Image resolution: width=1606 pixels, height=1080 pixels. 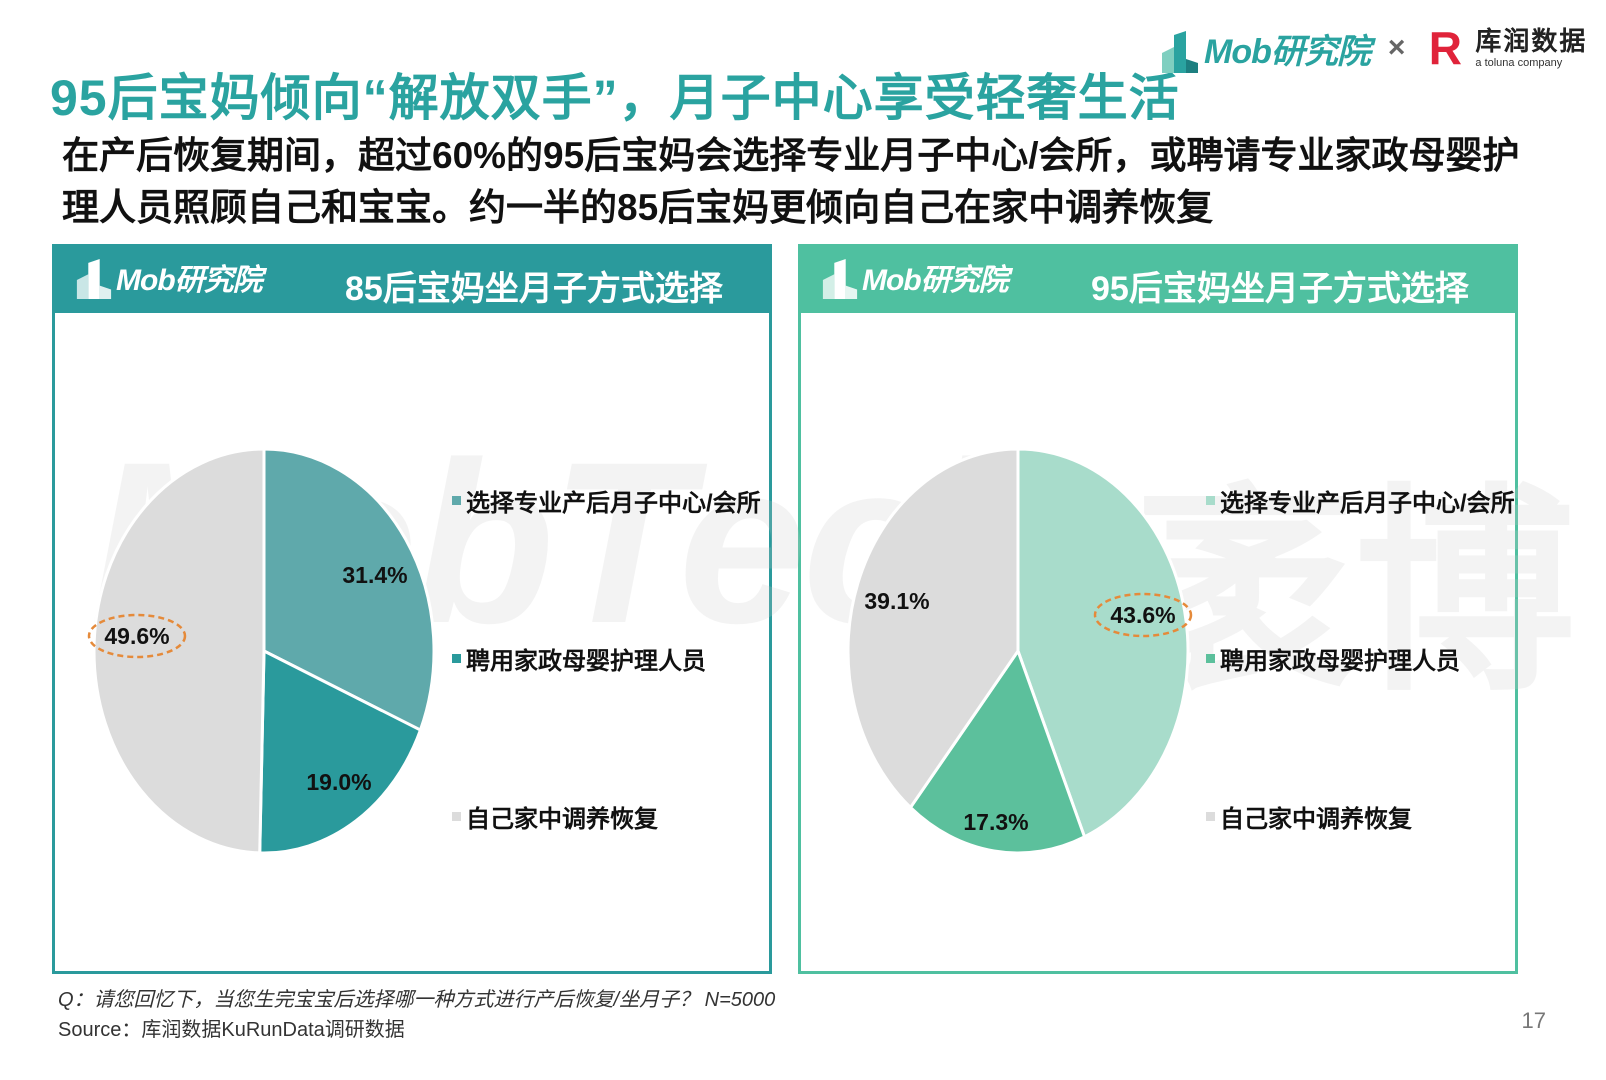 I want to click on kurun-r-icon: R, so click(x=1445, y=48).